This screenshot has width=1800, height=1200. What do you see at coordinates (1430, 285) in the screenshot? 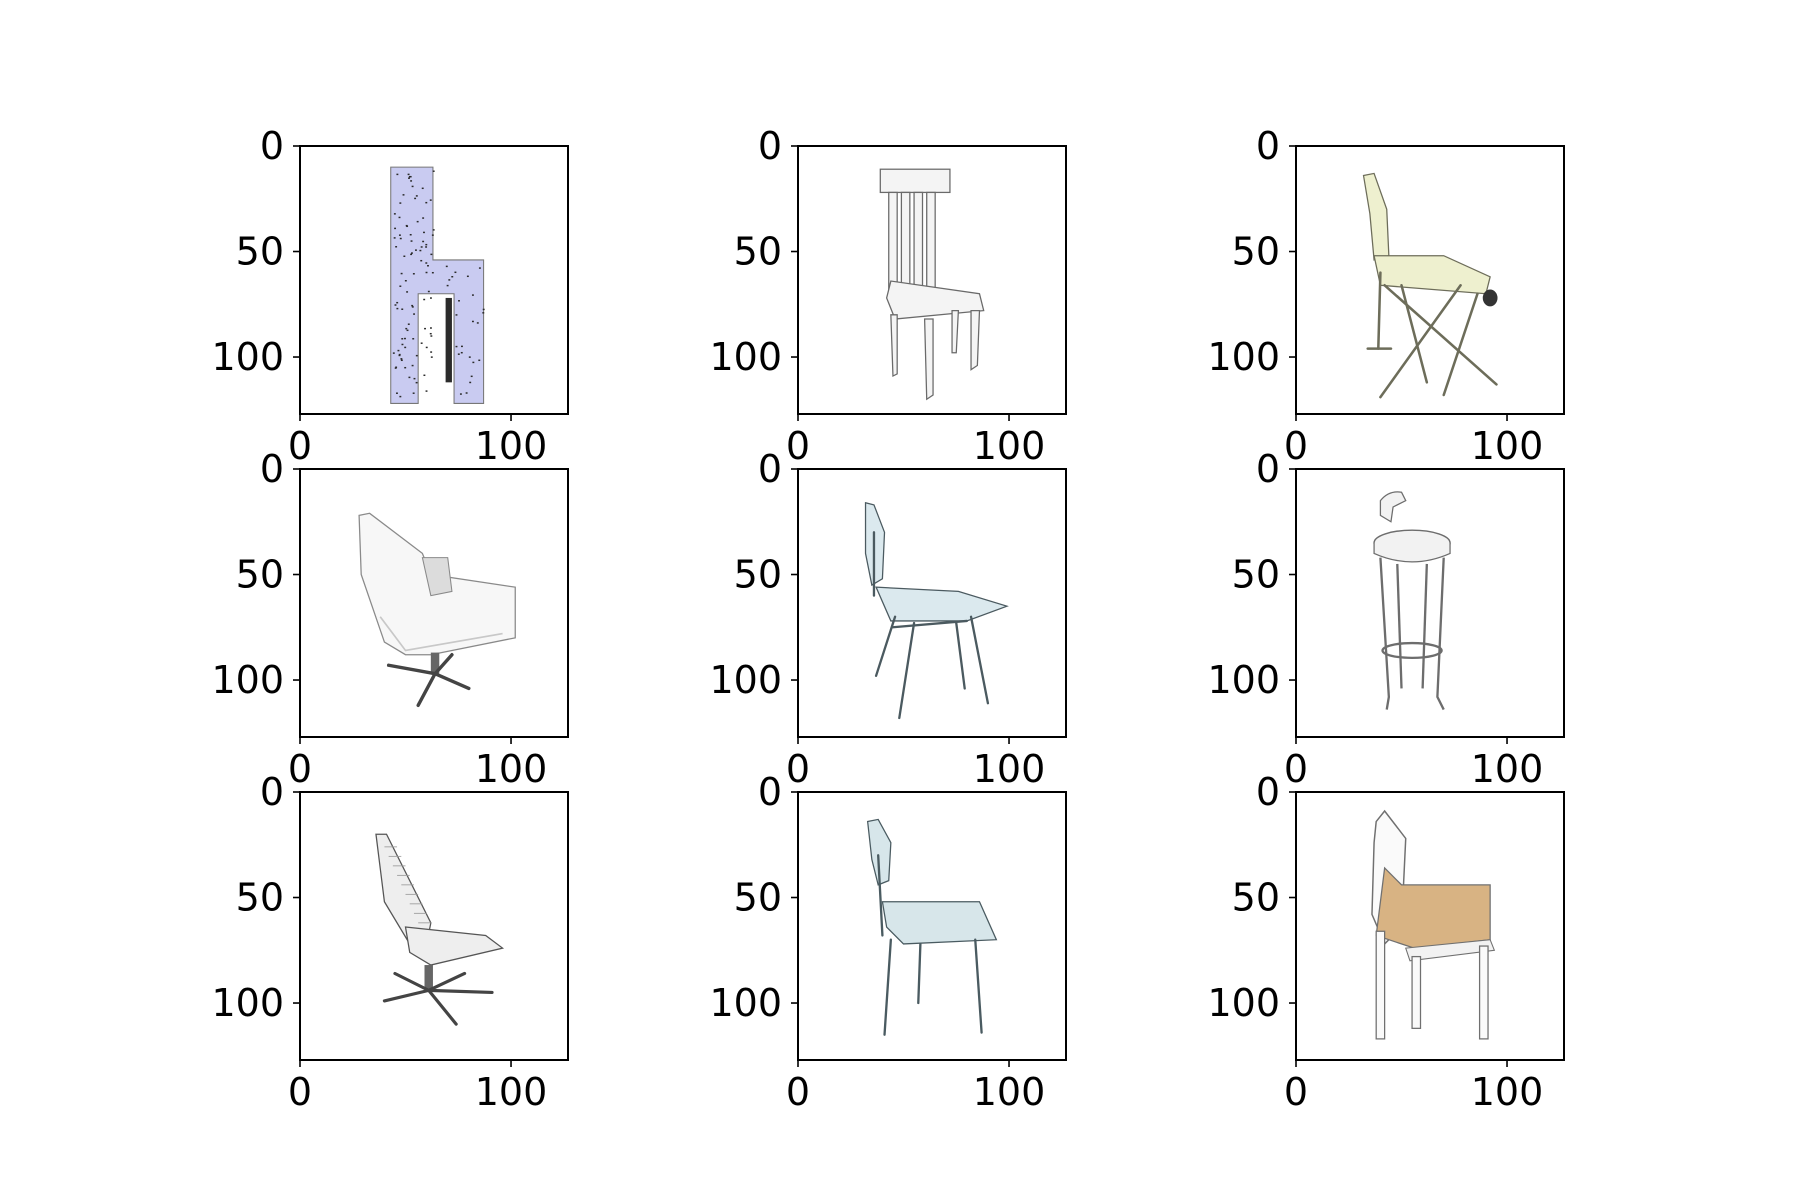
I see `folding-chair-icon` at bounding box center [1430, 285].